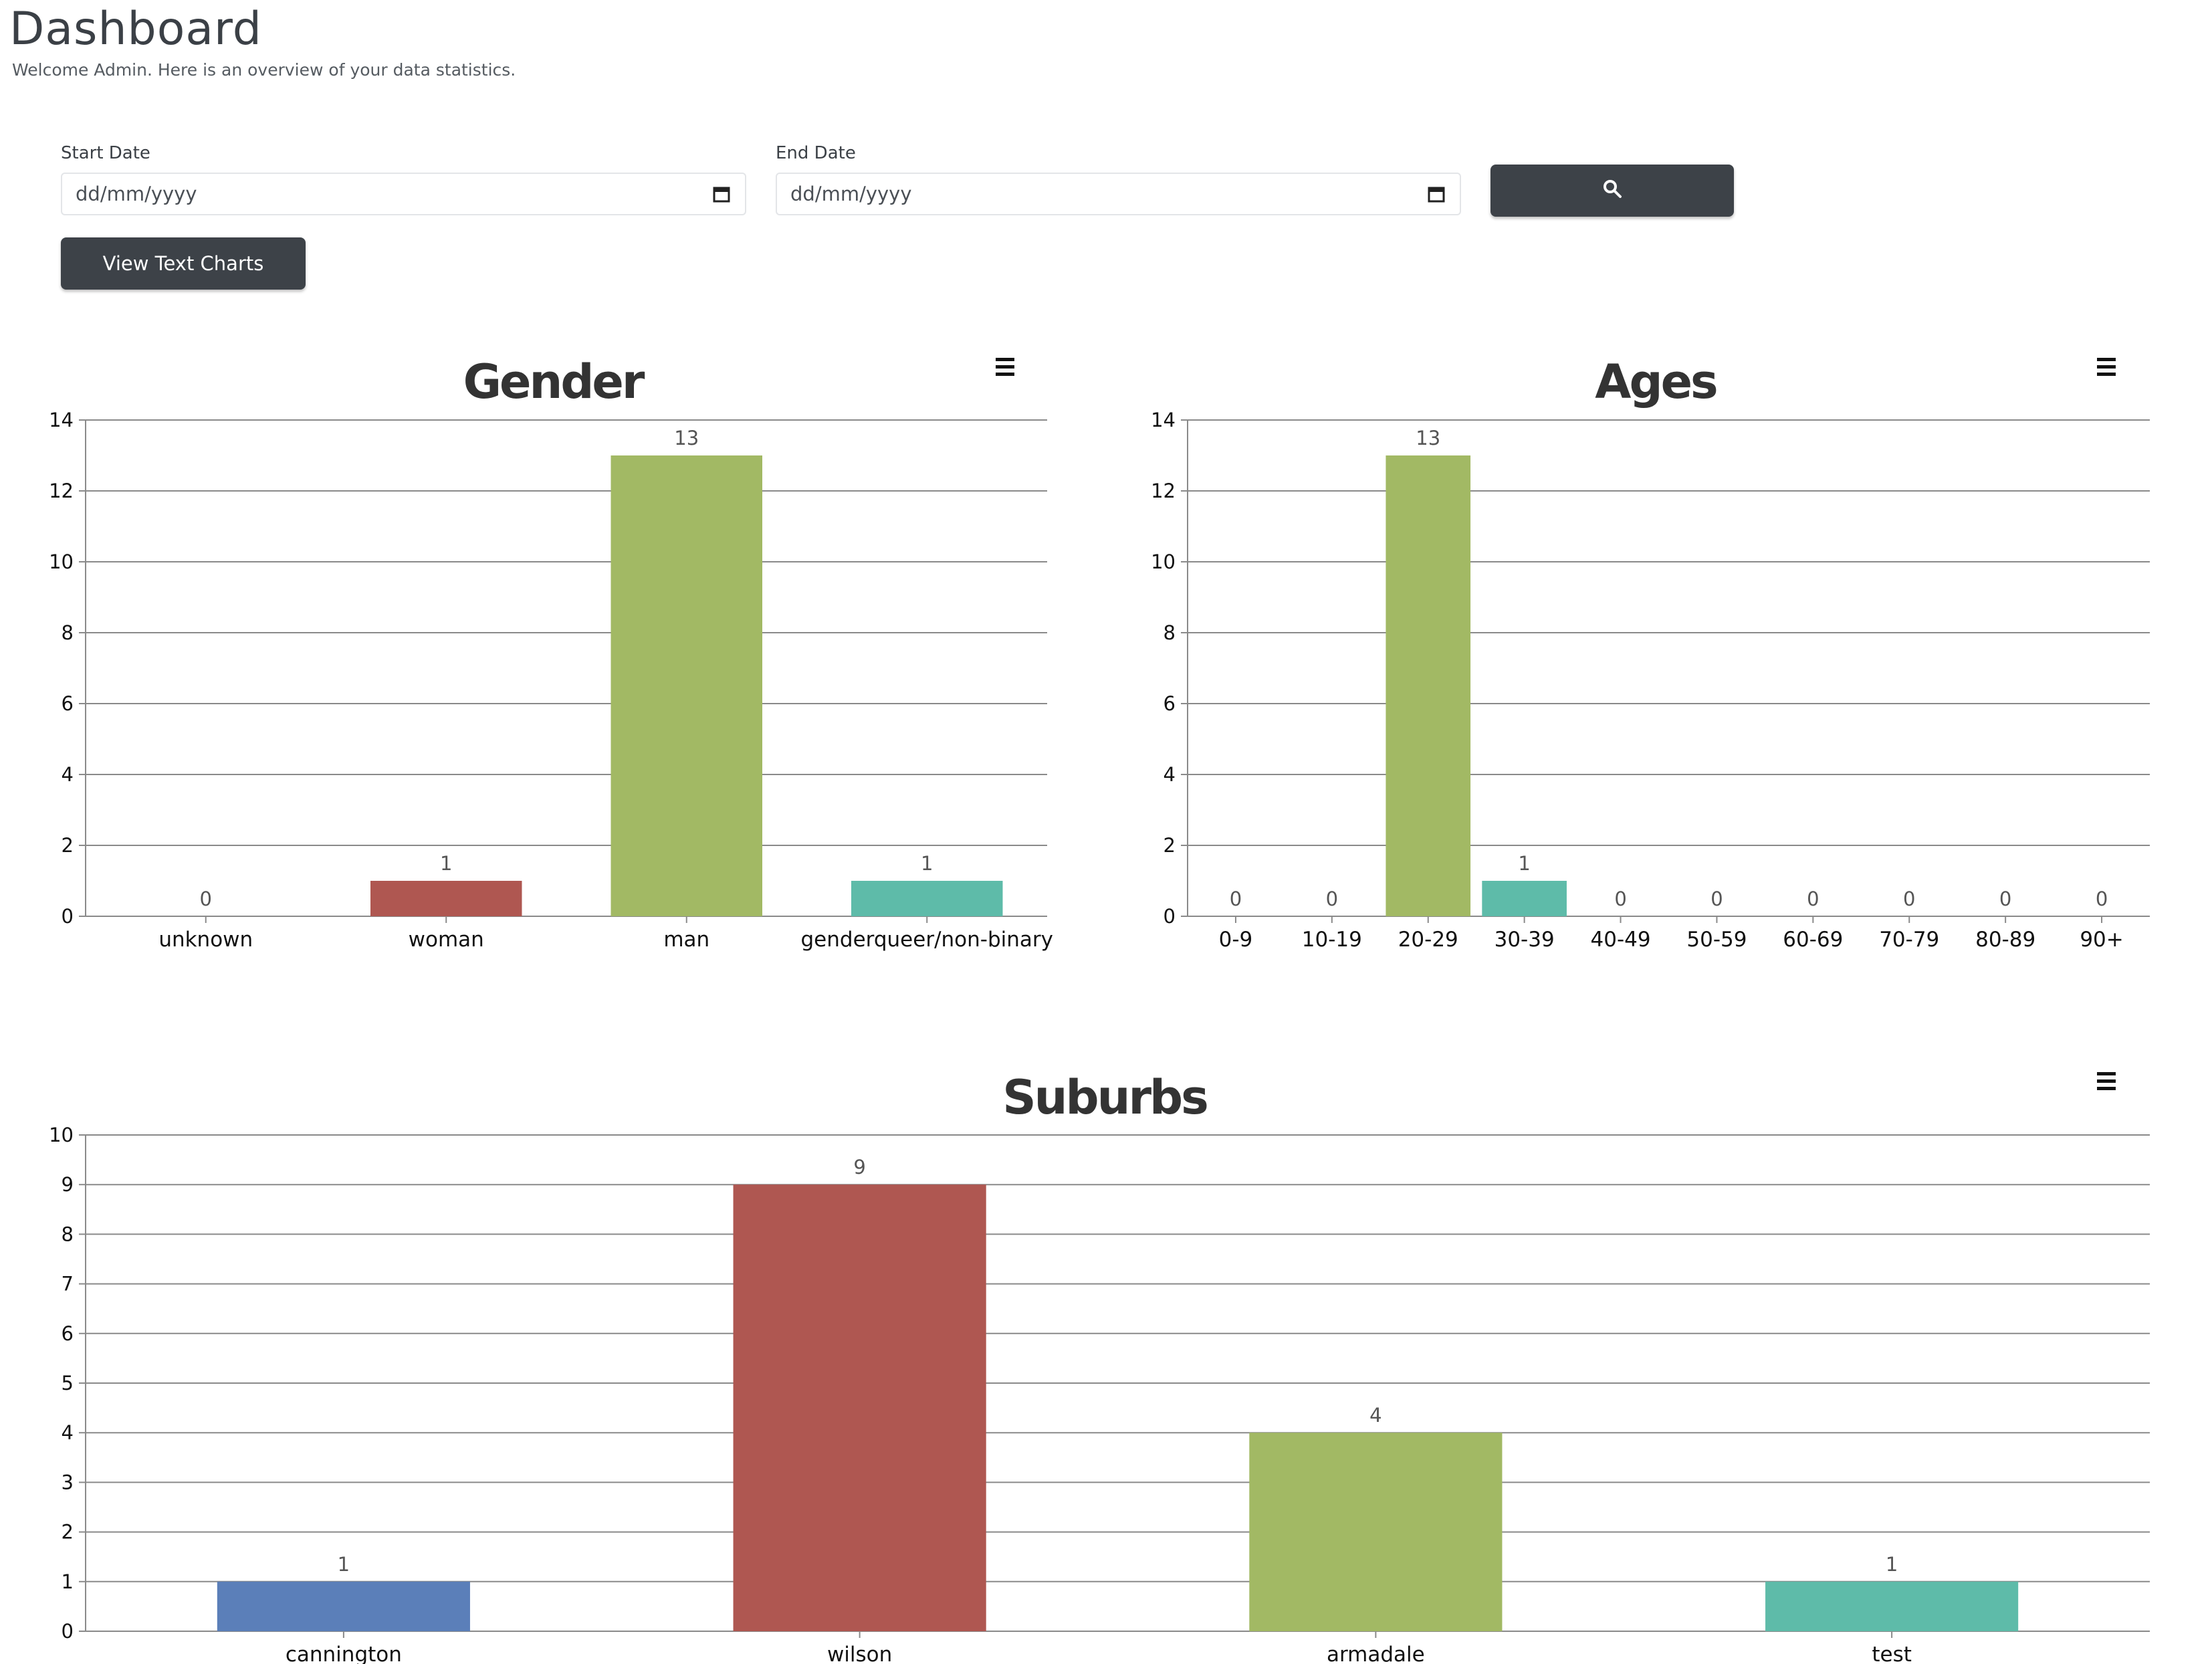 The width and height of the screenshot is (2212, 1664). I want to click on y-tick-label: 9, so click(68, 1184).